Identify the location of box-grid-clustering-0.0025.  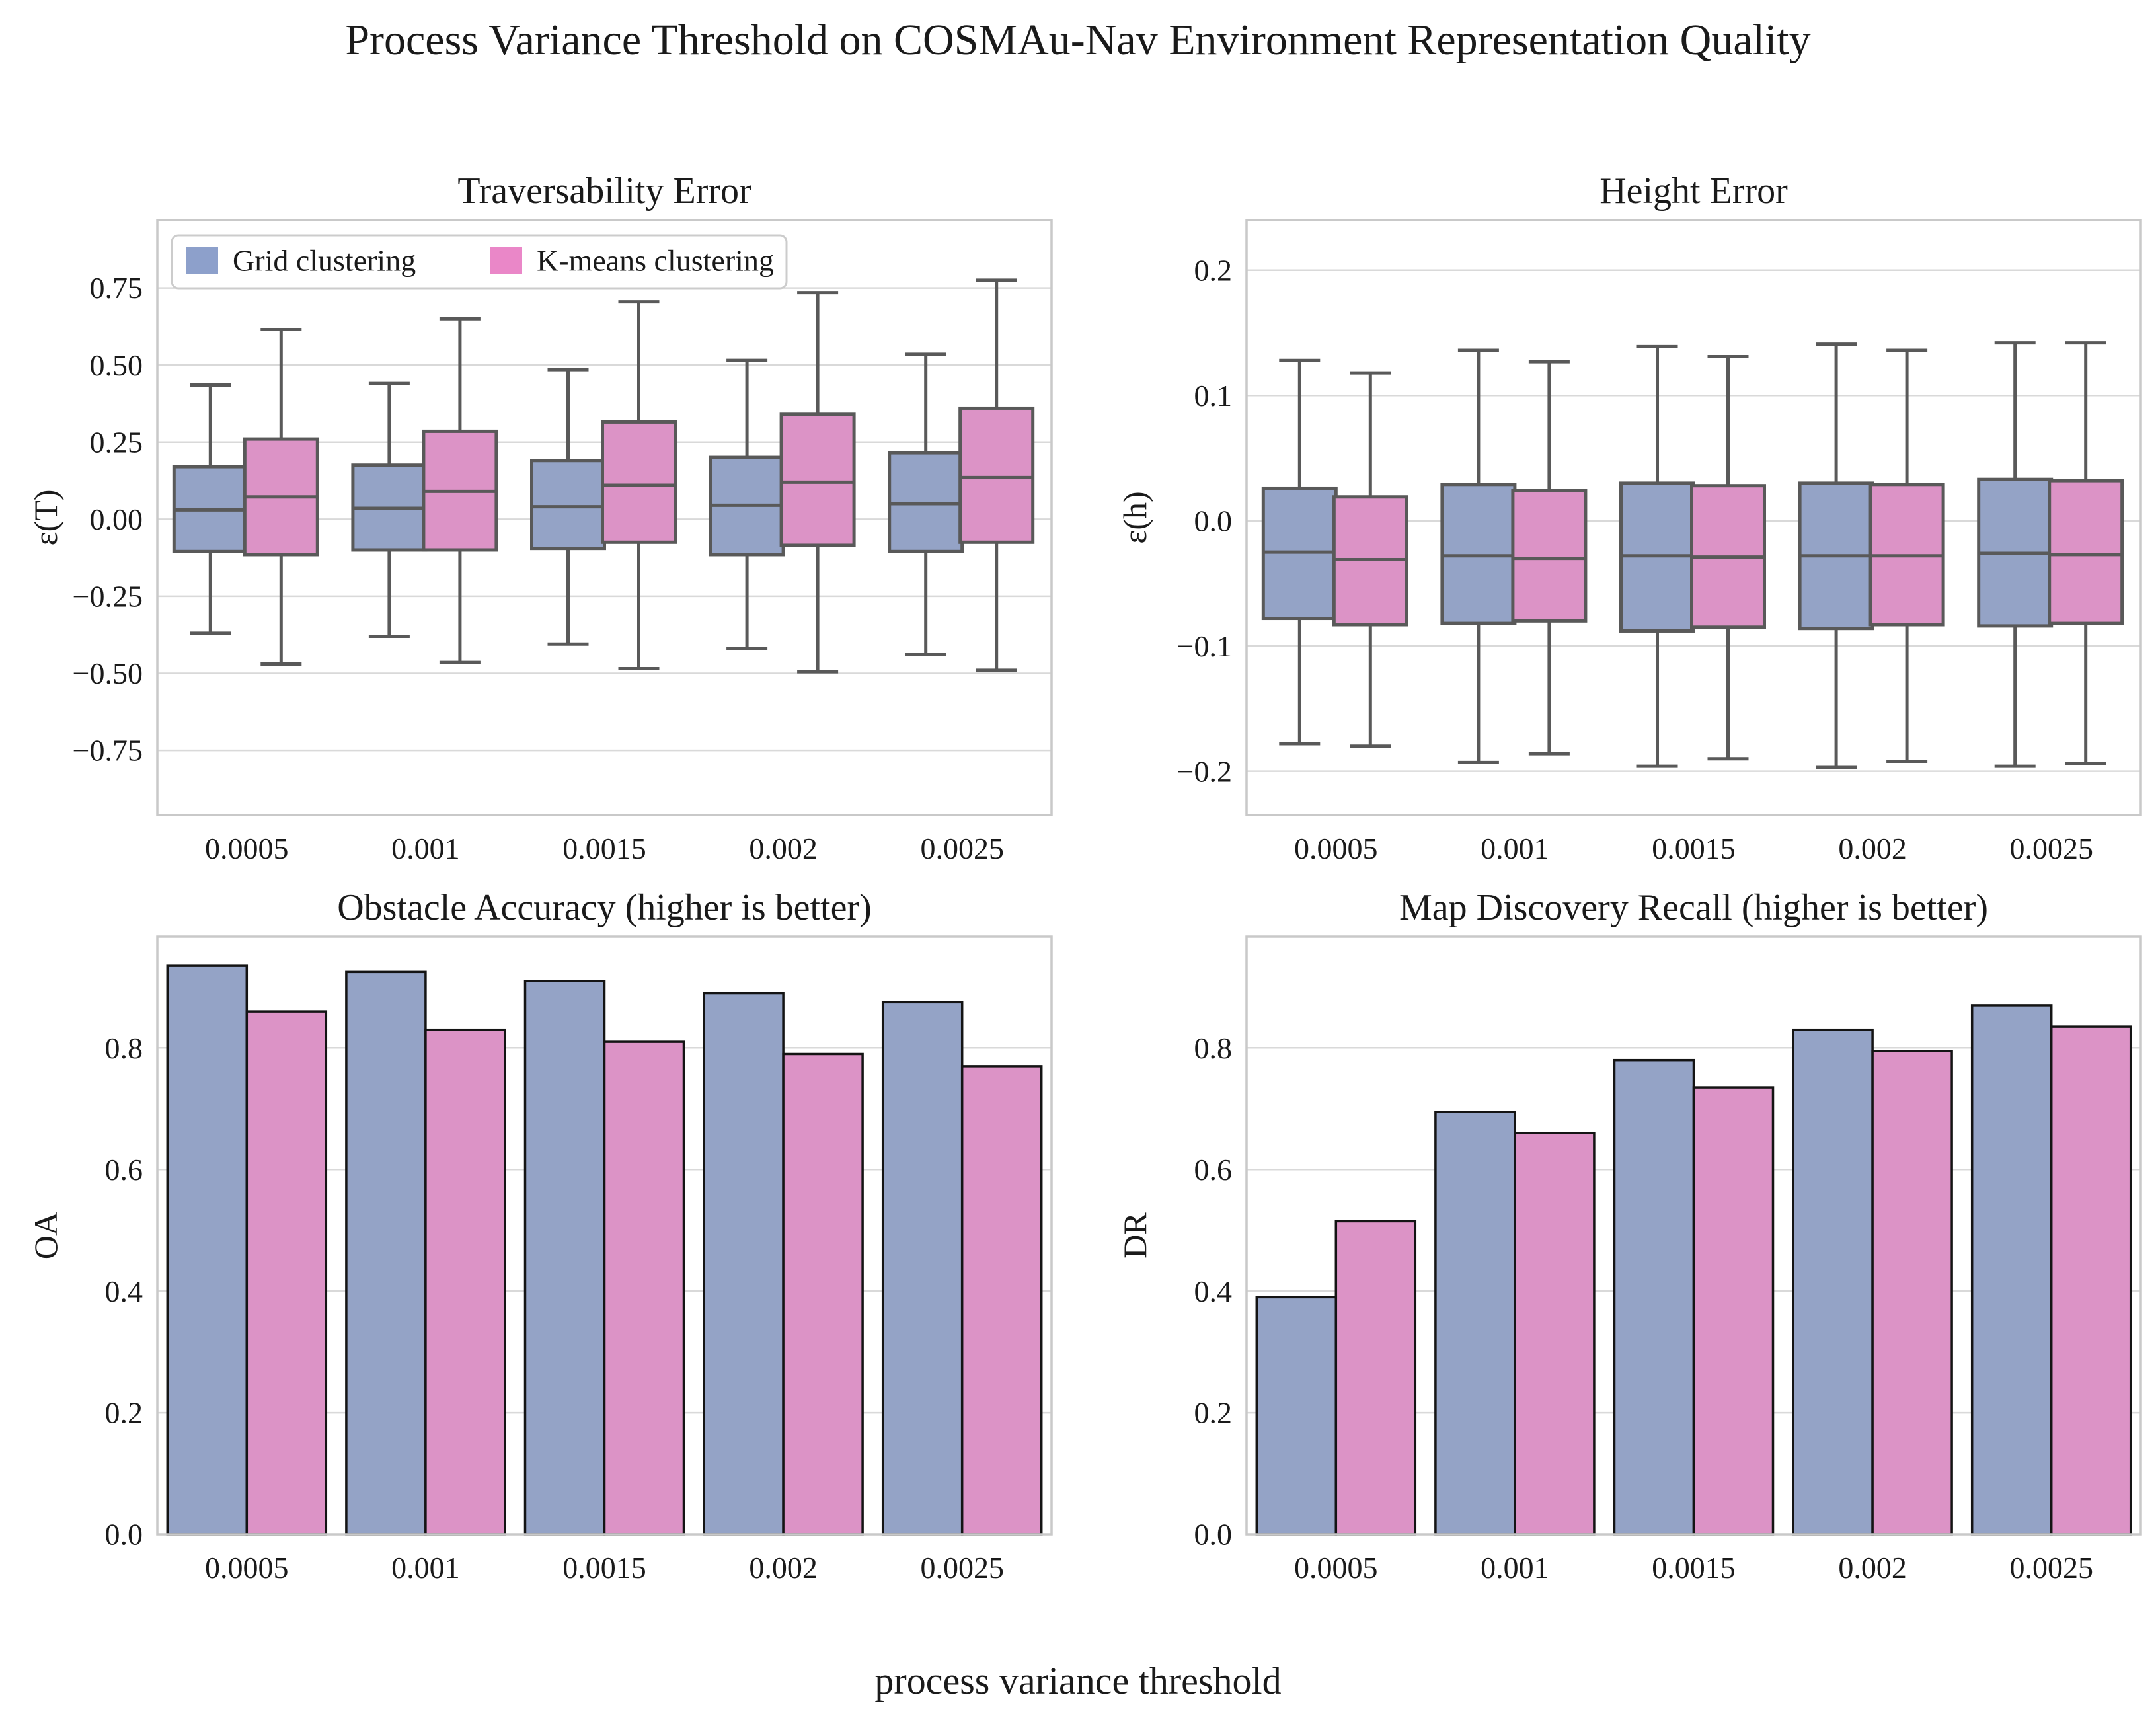
(926, 504).